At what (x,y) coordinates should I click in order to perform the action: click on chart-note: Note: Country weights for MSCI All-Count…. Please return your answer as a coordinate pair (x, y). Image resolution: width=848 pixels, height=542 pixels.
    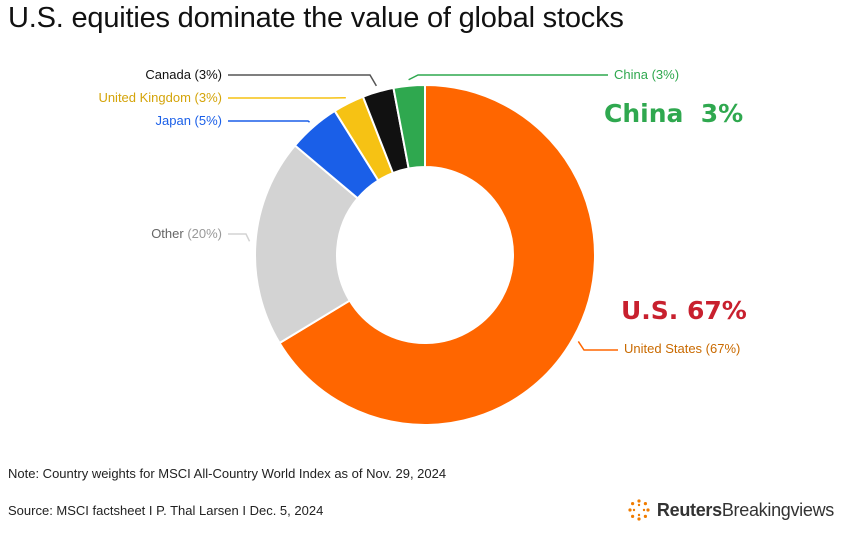
    Looking at the image, I should click on (227, 473).